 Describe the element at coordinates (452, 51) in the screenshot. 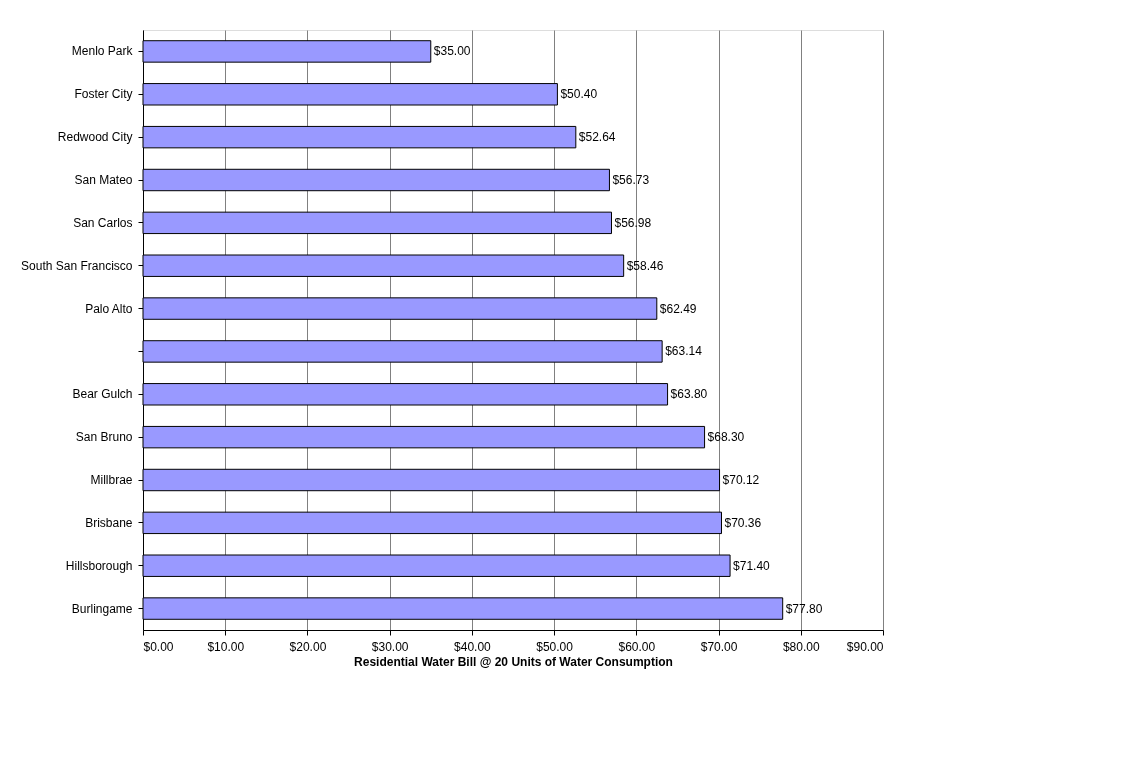

I see `data-label: $35.00` at that location.